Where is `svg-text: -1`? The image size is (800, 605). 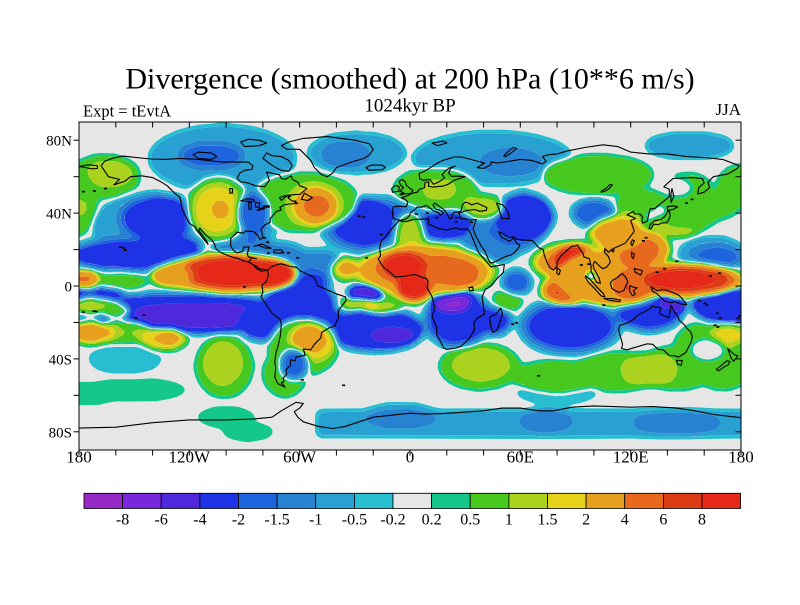
svg-text: -1 is located at coordinates (315, 520).